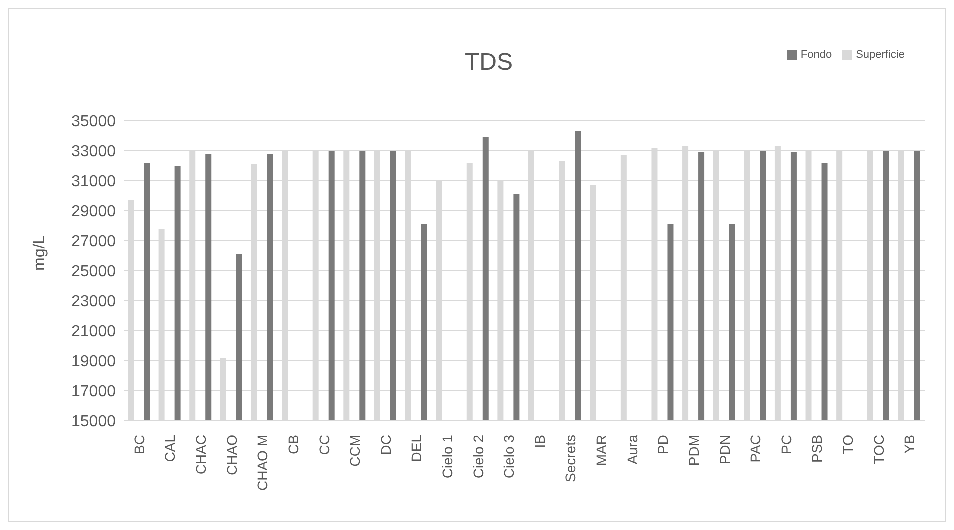  Describe the element at coordinates (232, 455) in the screenshot. I see `x-tick-label: CHAO` at that location.